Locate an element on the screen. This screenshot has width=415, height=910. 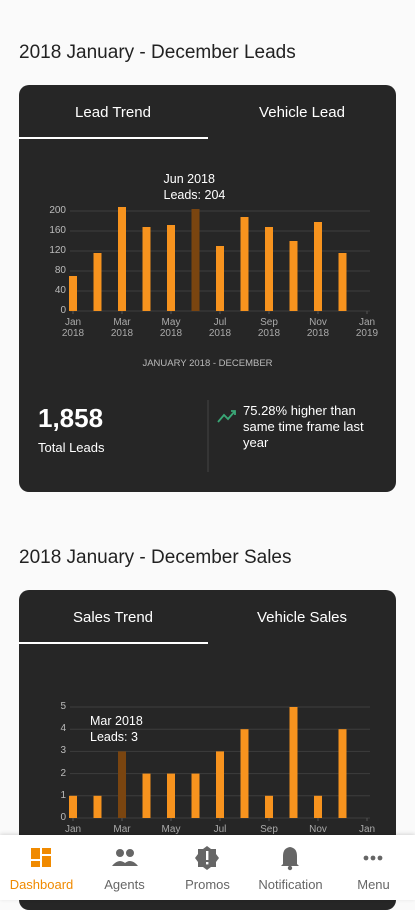
trend-icon is located at coordinates (226, 416).